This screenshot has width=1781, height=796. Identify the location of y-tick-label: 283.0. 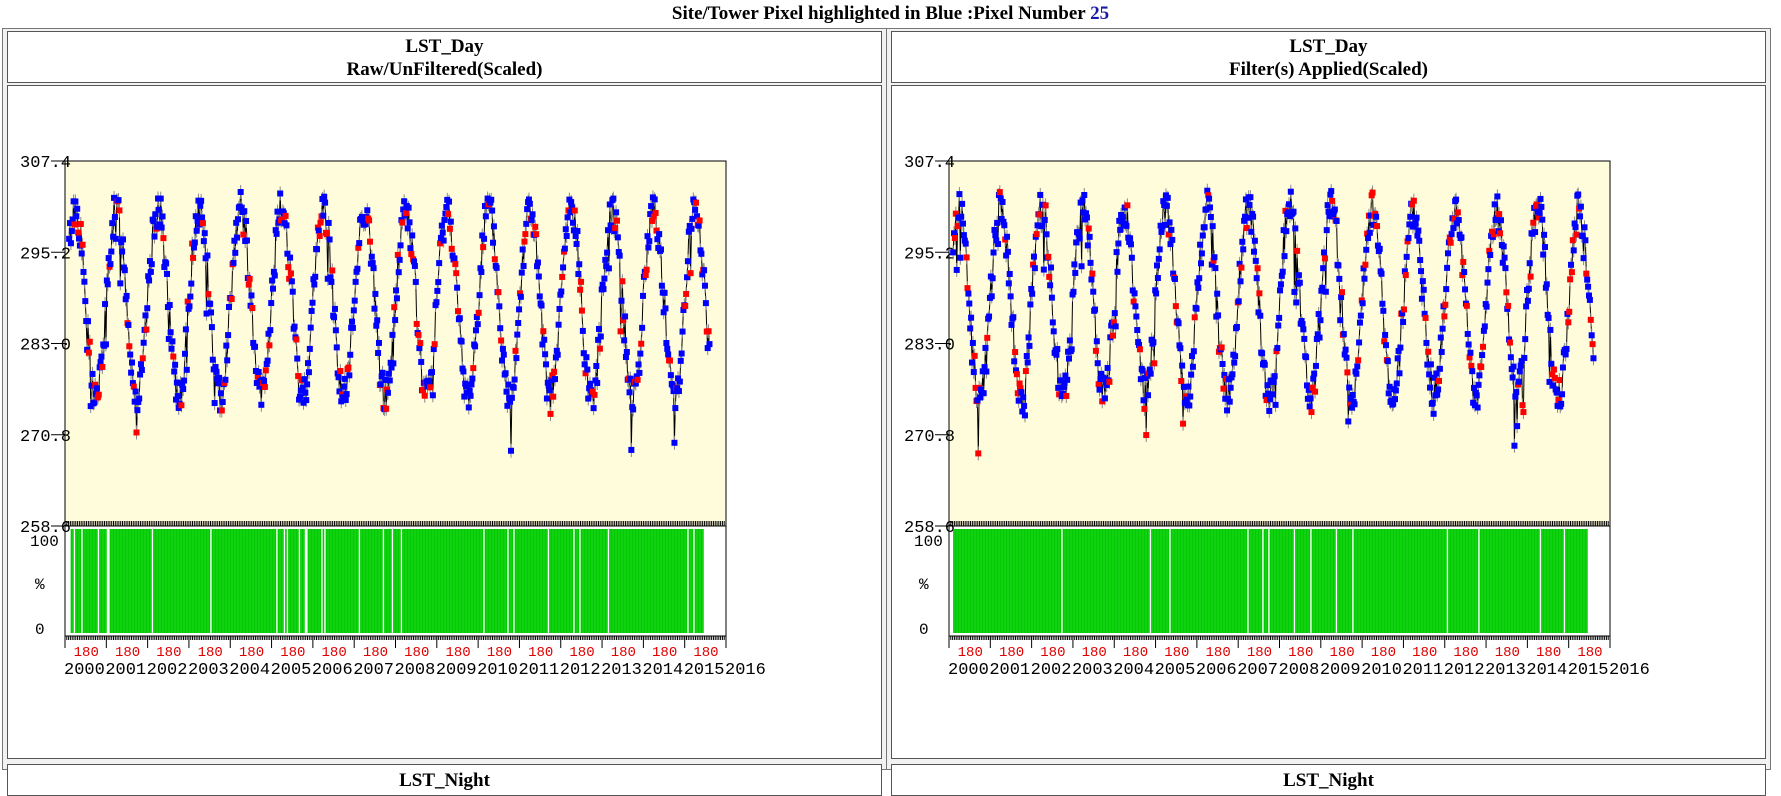
(45, 346).